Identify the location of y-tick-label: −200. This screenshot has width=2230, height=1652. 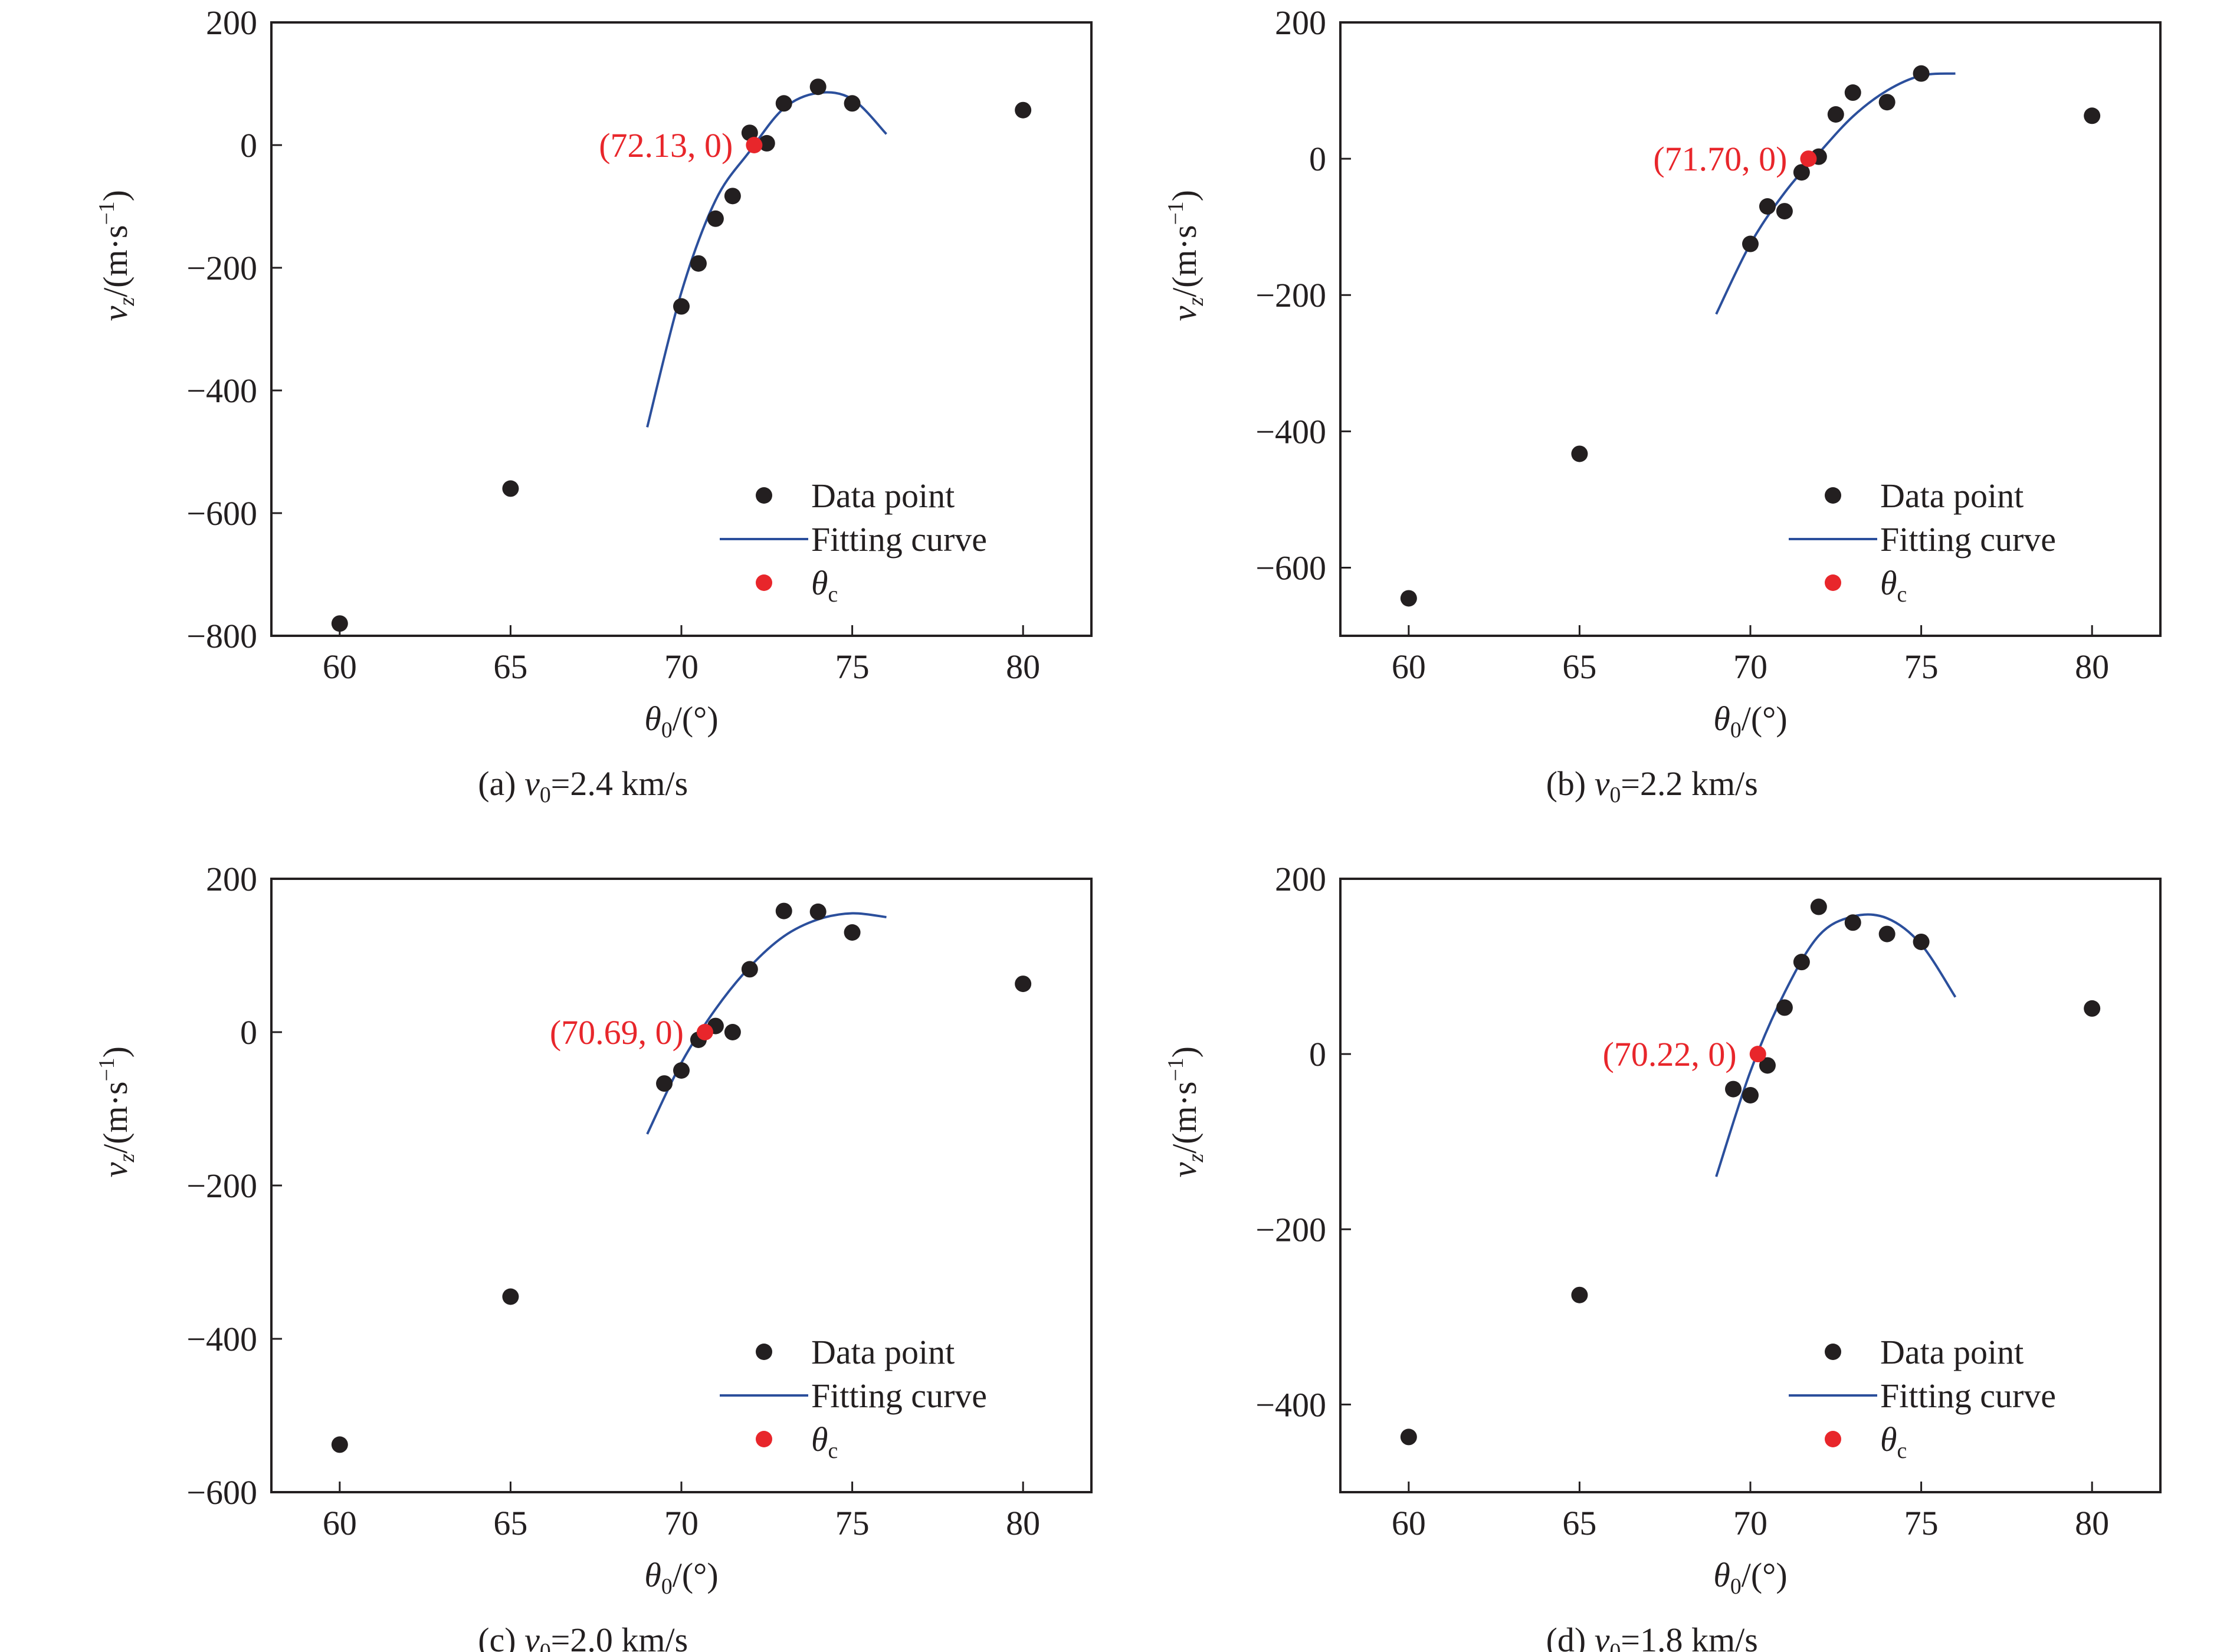
(222, 1186).